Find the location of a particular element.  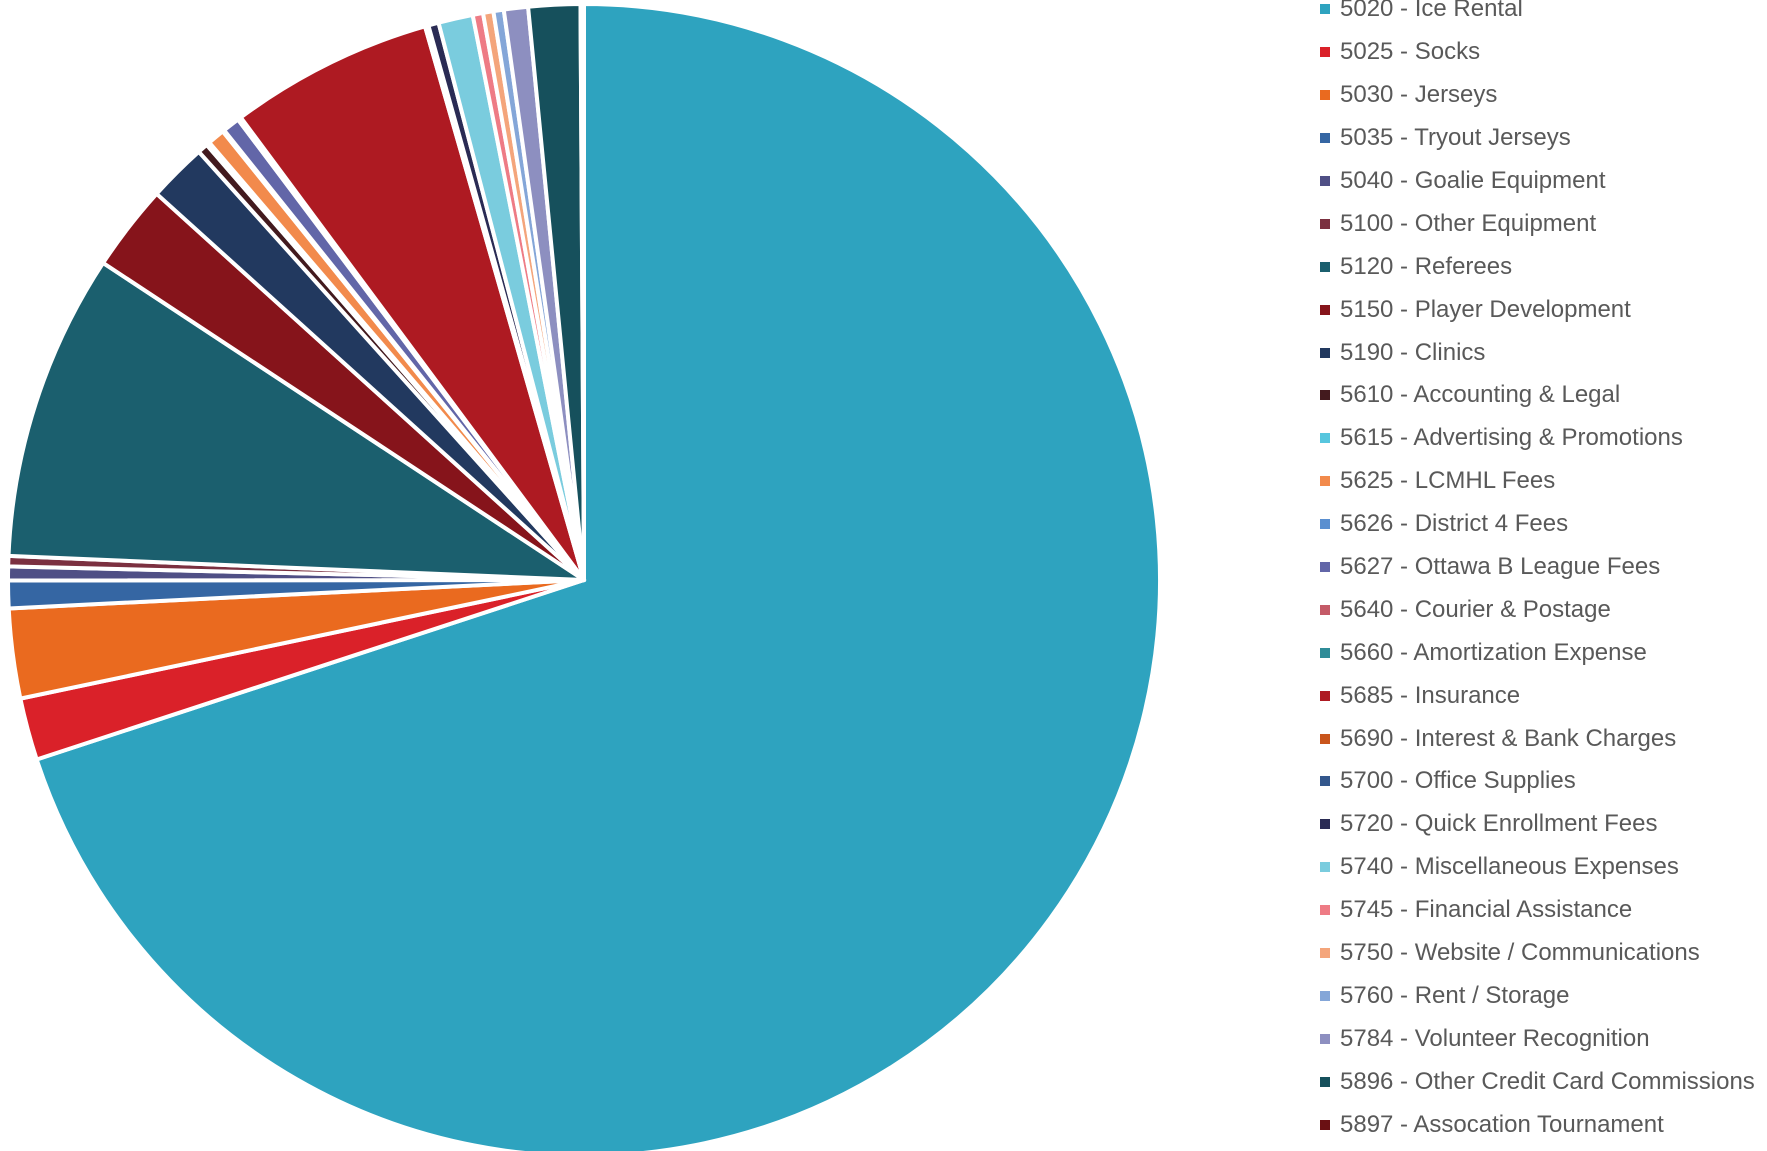

legend-label: 5020 - Ice Rental is located at coordinates (1431, 11).